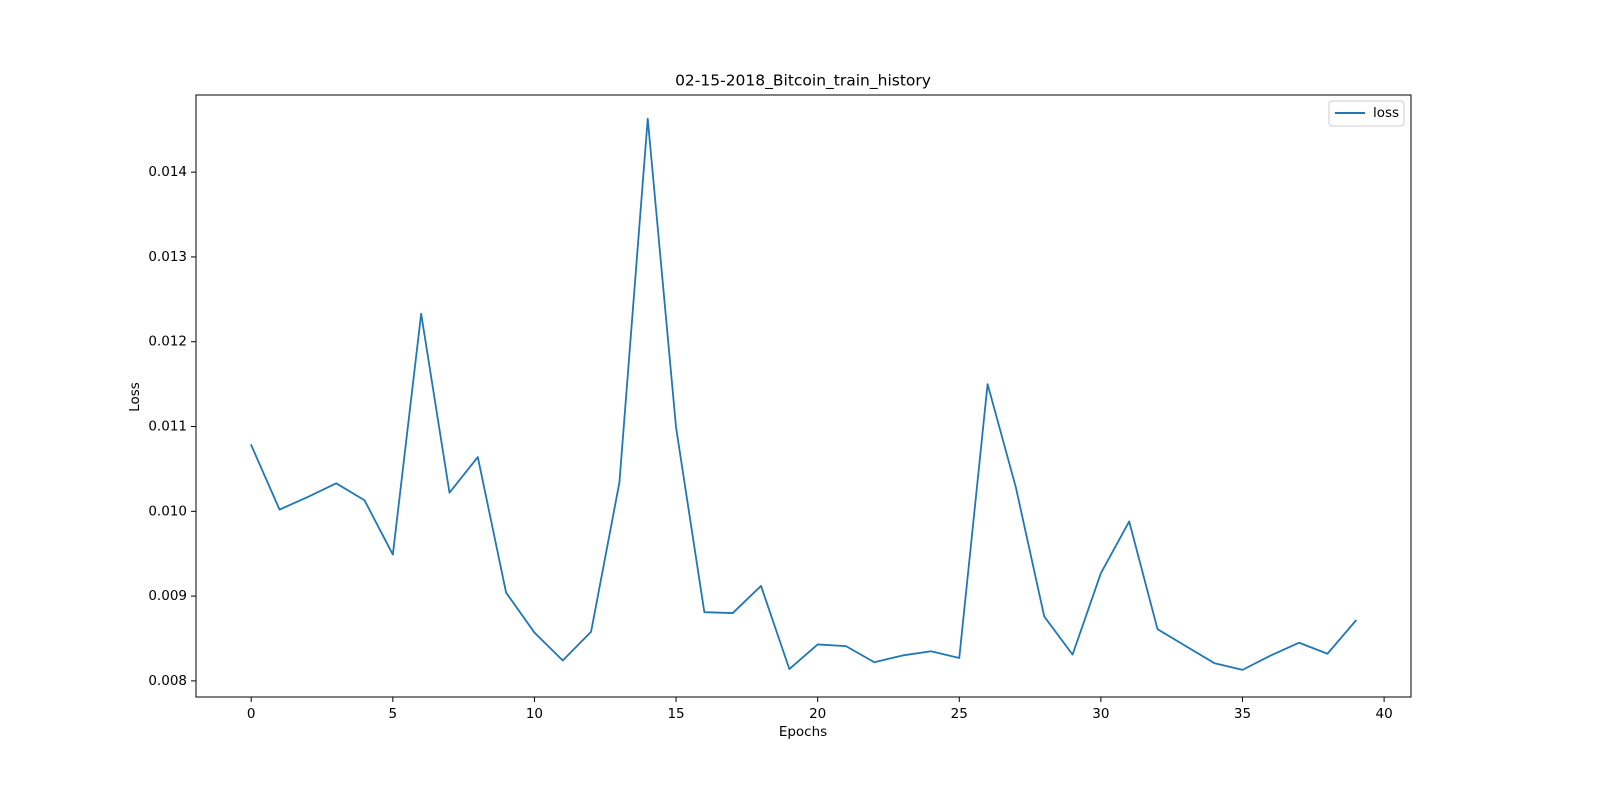 This screenshot has height=800, width=1600. I want to click on y-axis-label: Loss, so click(135, 397).